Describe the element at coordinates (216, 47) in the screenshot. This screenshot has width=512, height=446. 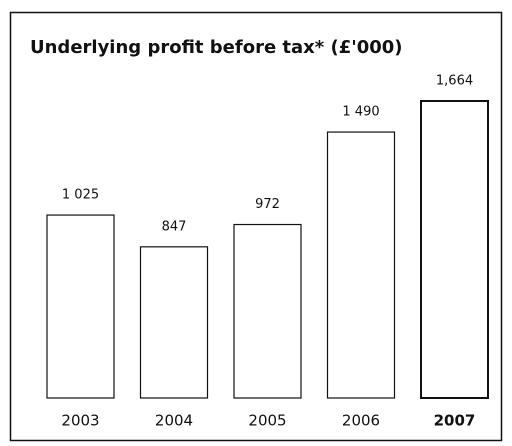
I see `chart-title: Underlying profit before tax* (£'000)` at that location.